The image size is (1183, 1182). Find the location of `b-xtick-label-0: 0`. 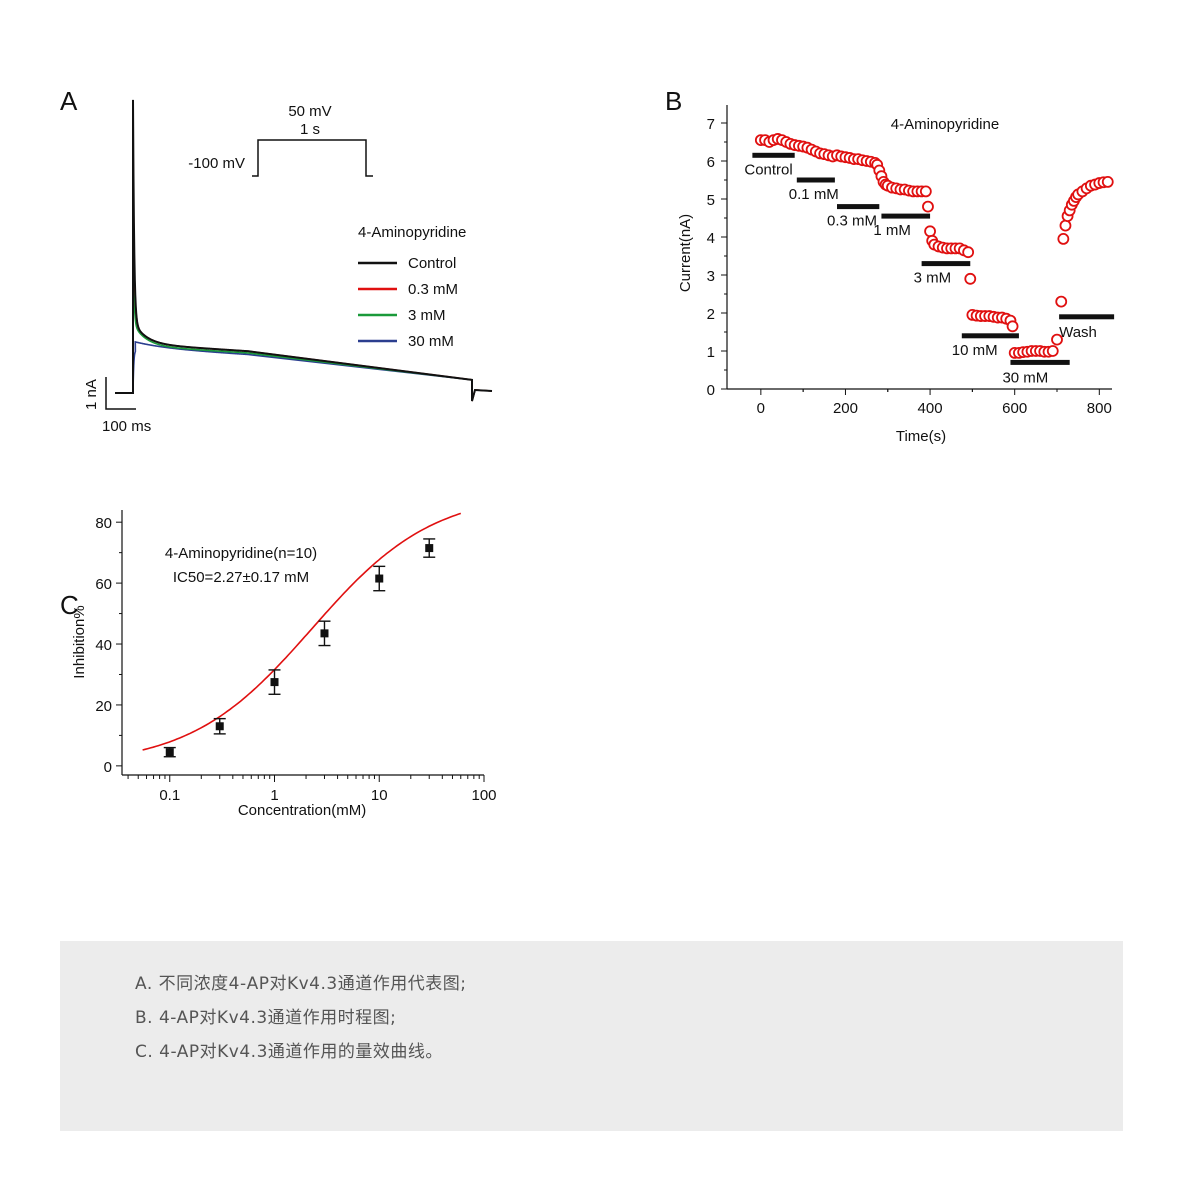

b-xtick-label-0: 0 is located at coordinates (761, 408).